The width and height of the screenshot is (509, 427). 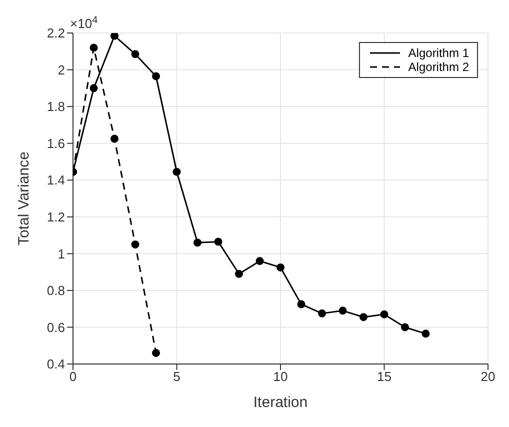 What do you see at coordinates (55, 364) in the screenshot?
I see `y-tick-label: 0.4` at bounding box center [55, 364].